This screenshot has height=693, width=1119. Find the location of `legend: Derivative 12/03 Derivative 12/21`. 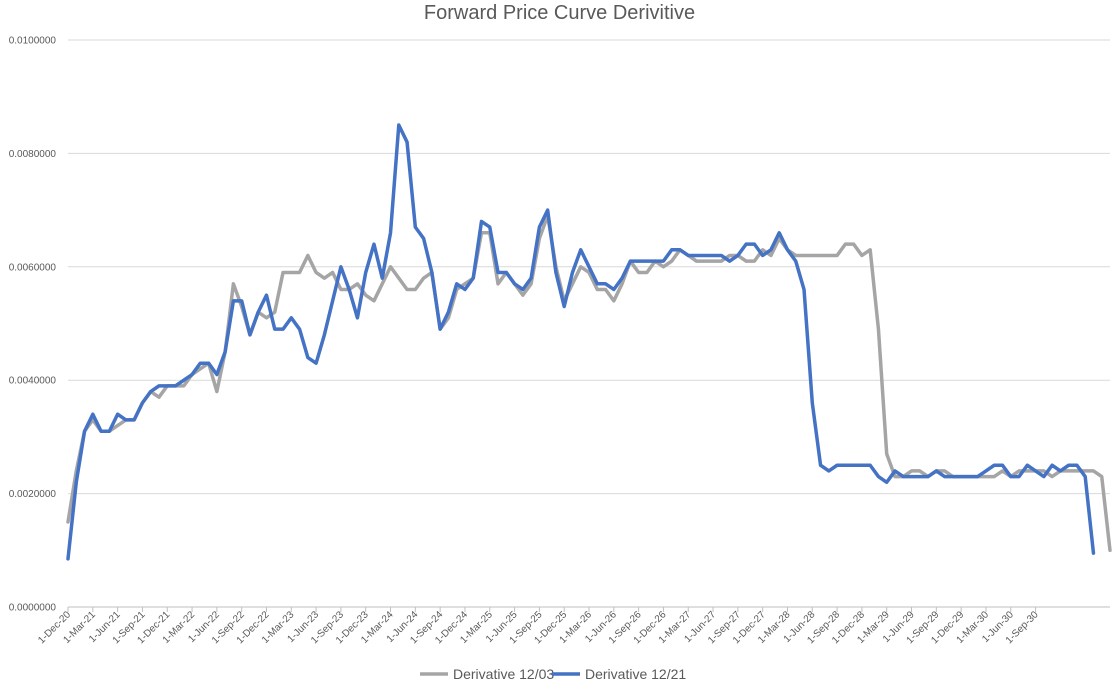

legend: Derivative 12/03 Derivative 12/21 is located at coordinates (553, 674).